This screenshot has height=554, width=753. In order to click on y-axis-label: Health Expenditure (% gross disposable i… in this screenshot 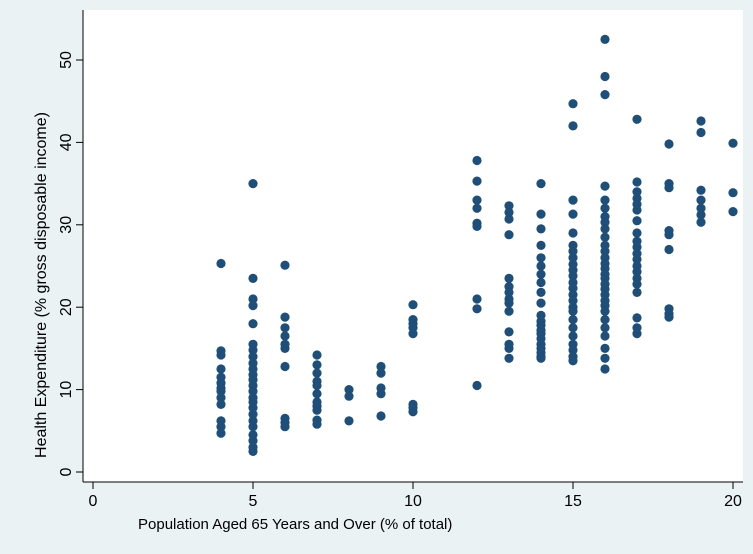, I will do `click(41, 285)`.